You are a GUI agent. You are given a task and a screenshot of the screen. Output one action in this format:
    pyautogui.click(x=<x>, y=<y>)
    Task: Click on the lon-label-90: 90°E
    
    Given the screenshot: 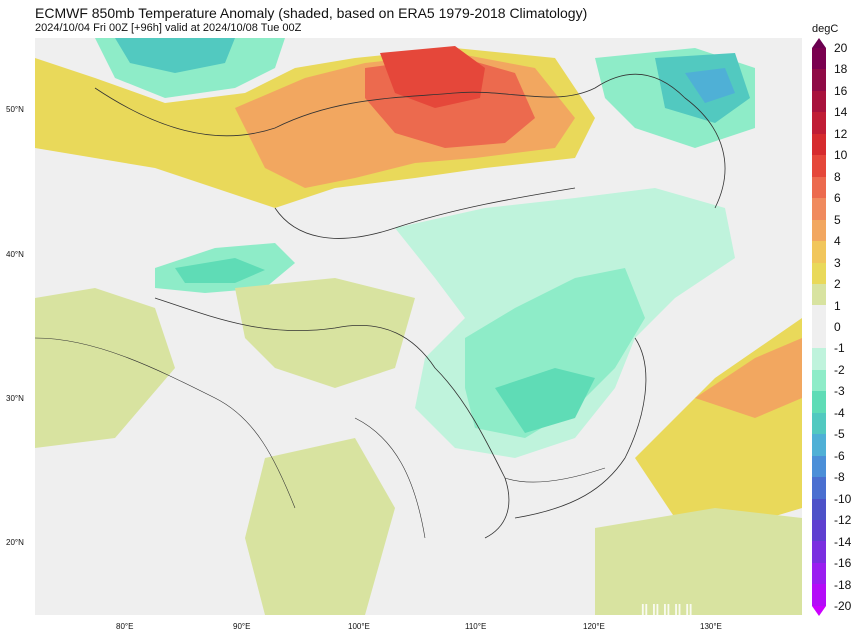 What is the action you would take?
    pyautogui.click(x=242, y=626)
    